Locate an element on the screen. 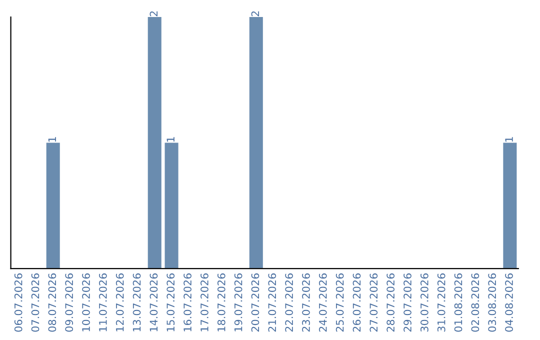 The width and height of the screenshot is (540, 340). x-tick-label: 07.07.2026 is located at coordinates (35, 302).